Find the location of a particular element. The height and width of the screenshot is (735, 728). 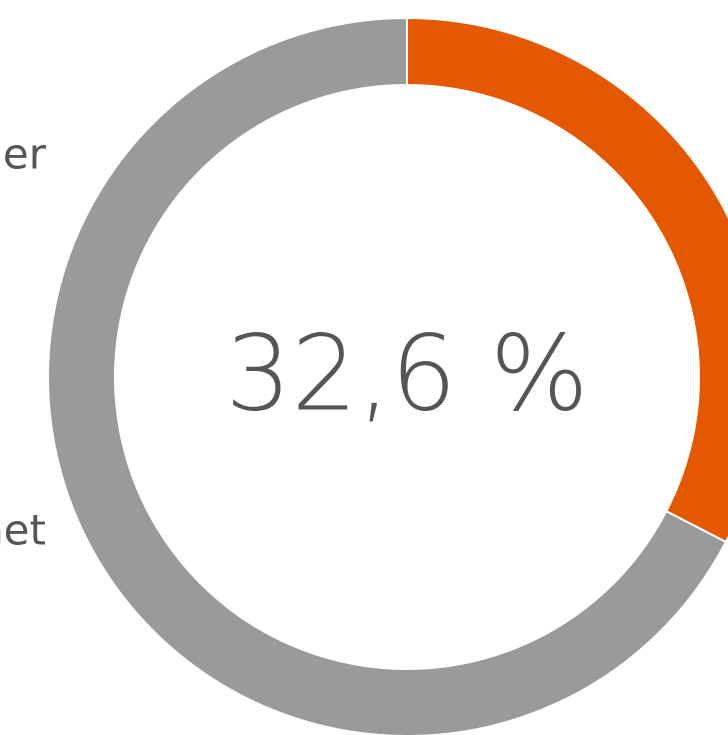

category-label: er is located at coordinates (25, 154).